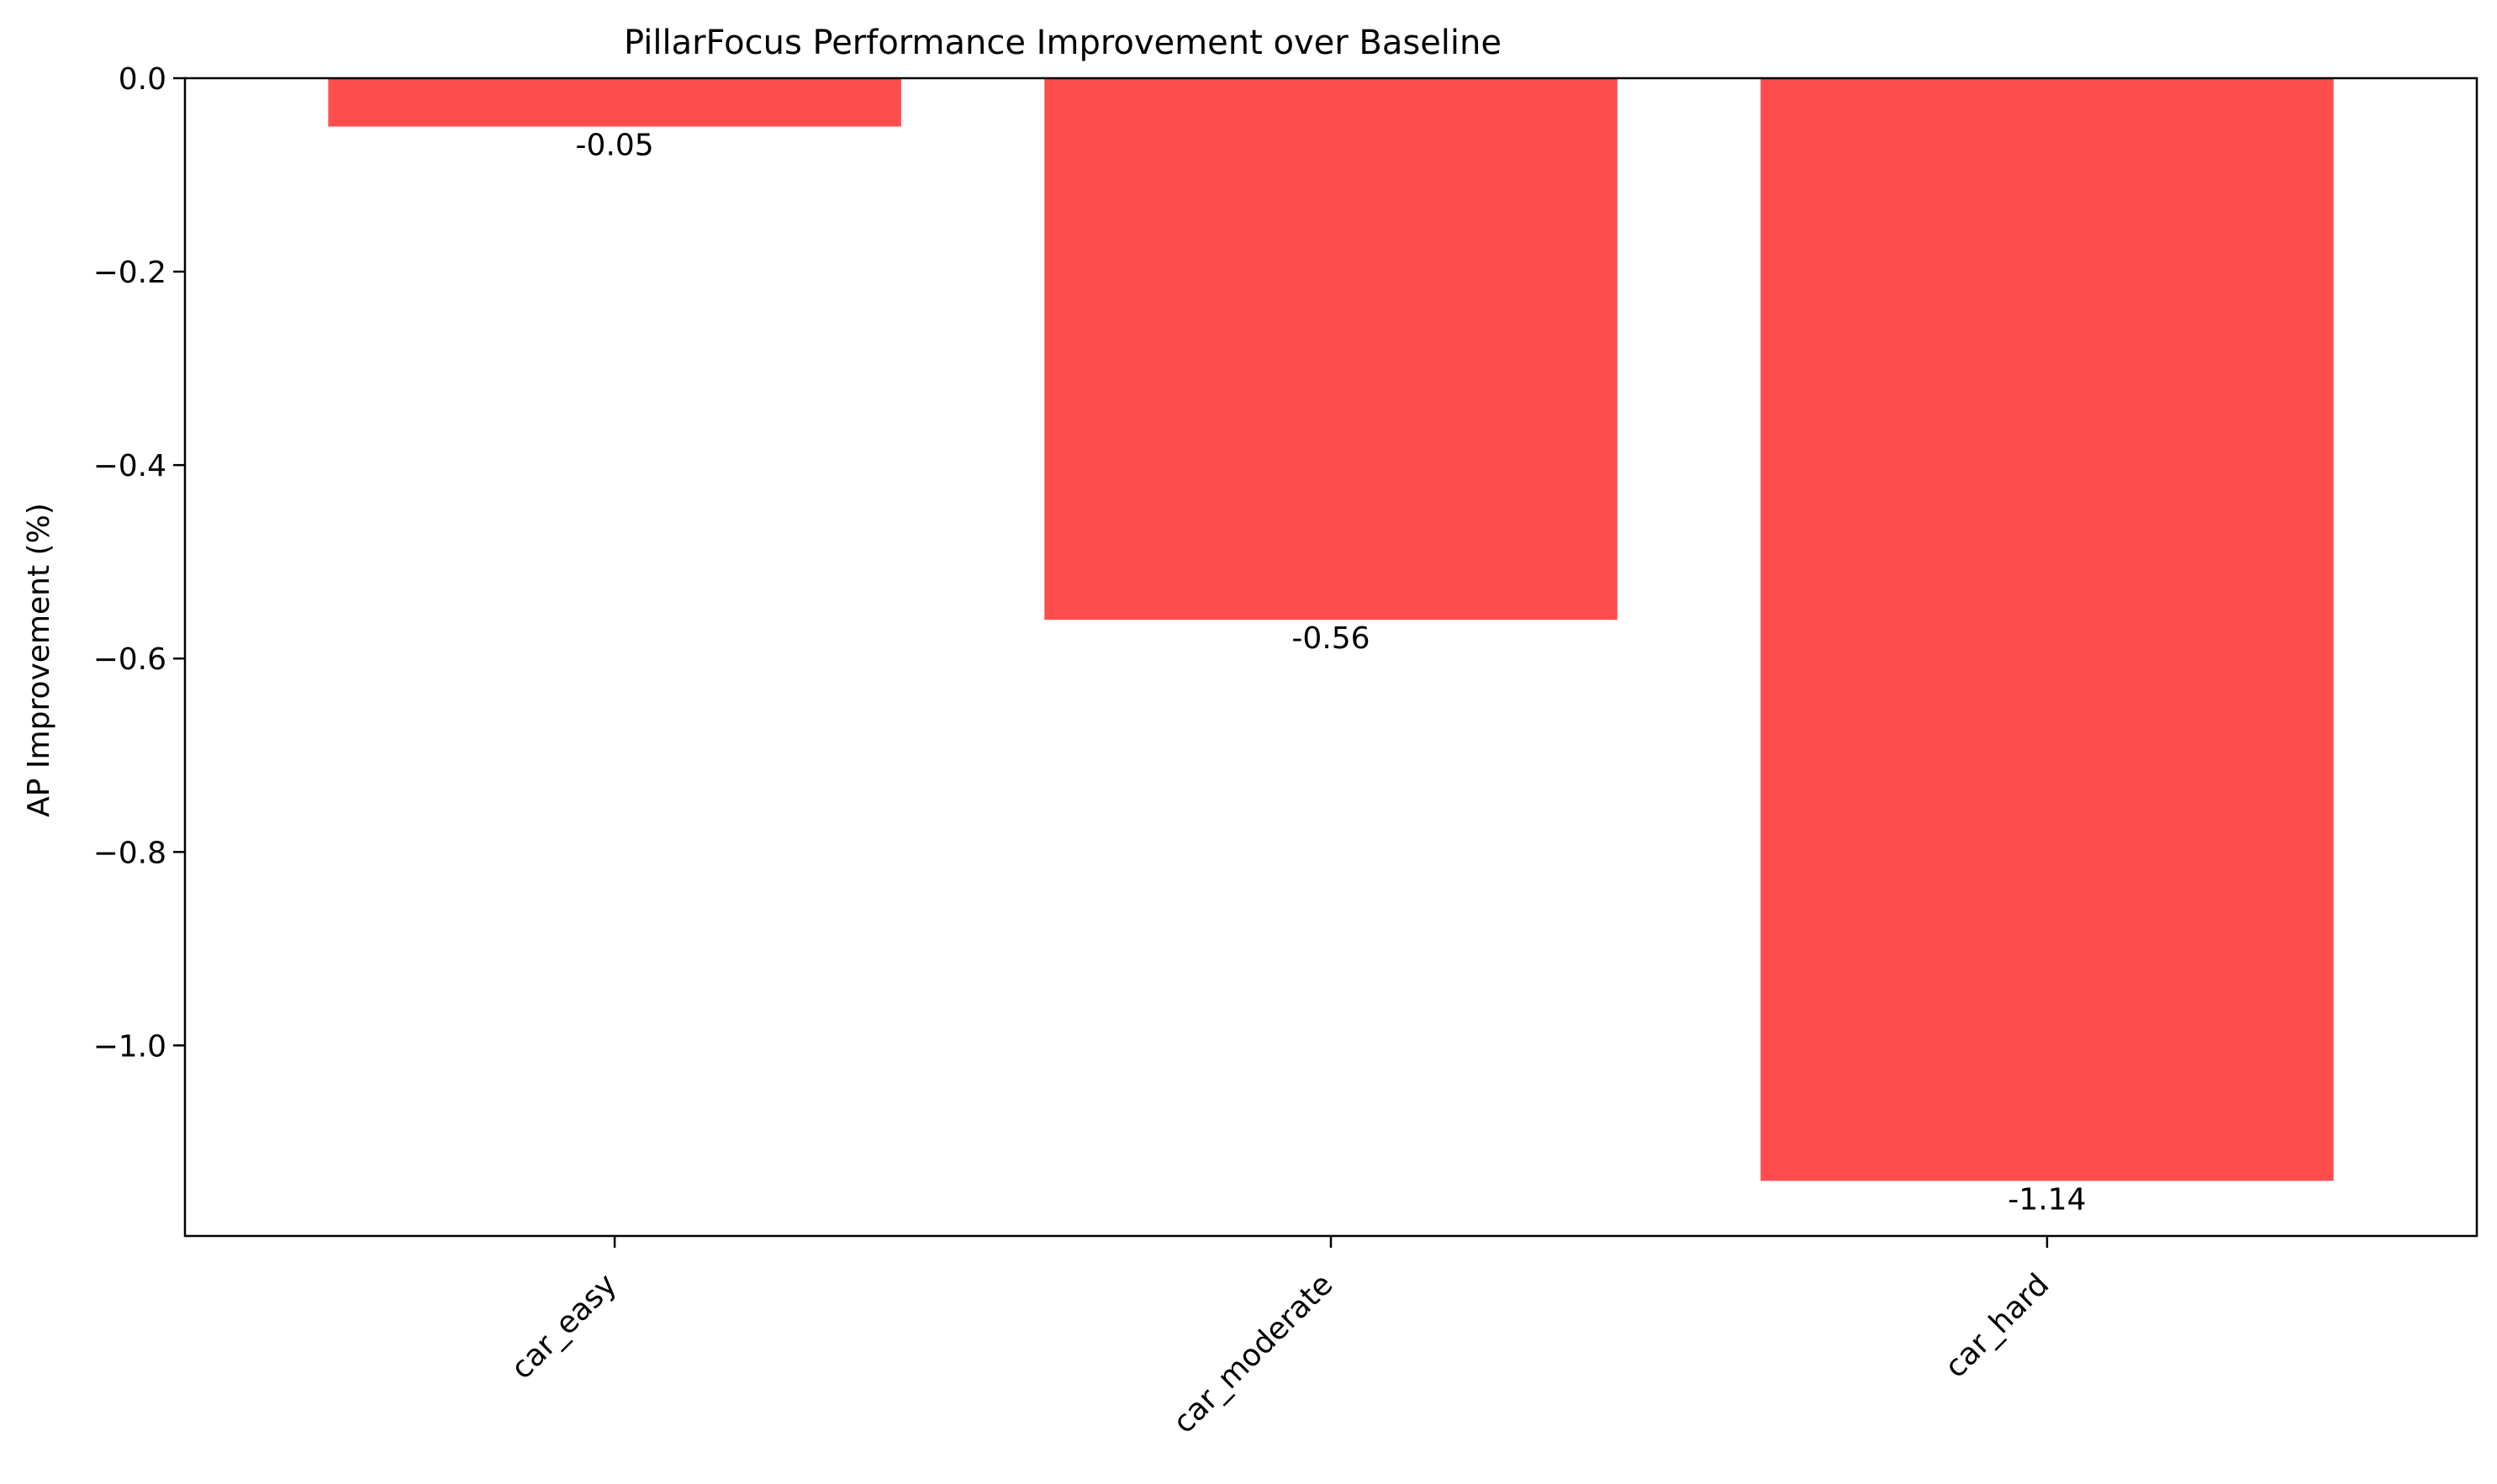  I want to click on y-tick-label: −0.6, so click(129, 659).